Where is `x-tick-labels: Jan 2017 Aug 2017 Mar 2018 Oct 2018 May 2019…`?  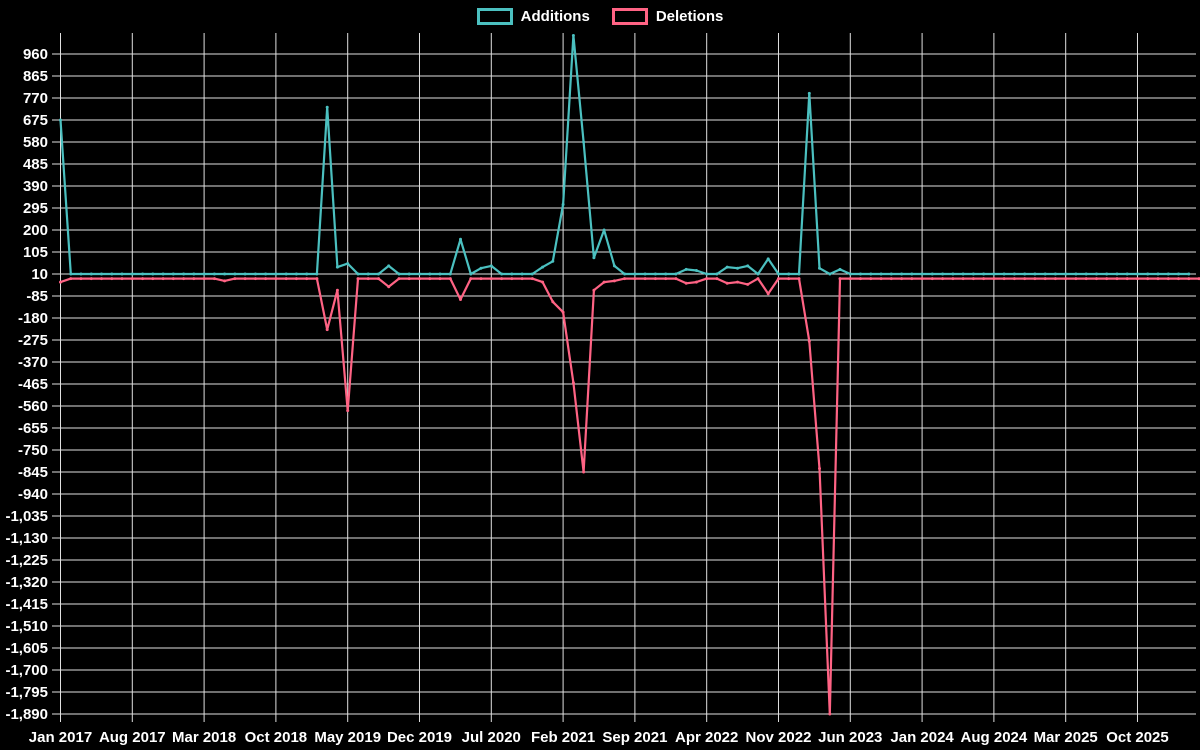 x-tick-labels: Jan 2017 Aug 2017 Mar 2018 Oct 2018 May 2019… is located at coordinates (599, 737).